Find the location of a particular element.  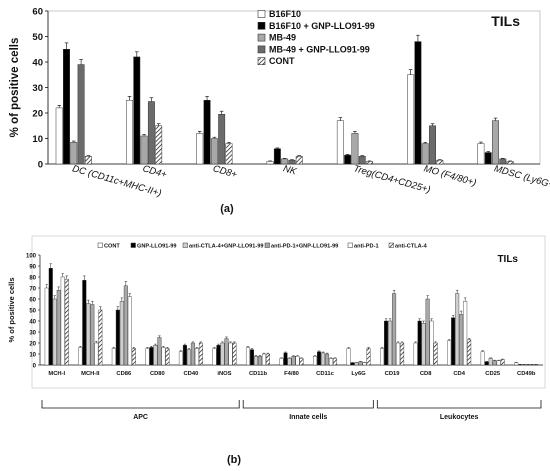

bar-anti-pd-1-gnp-llo91-99-cd25 is located at coordinates (494, 363).